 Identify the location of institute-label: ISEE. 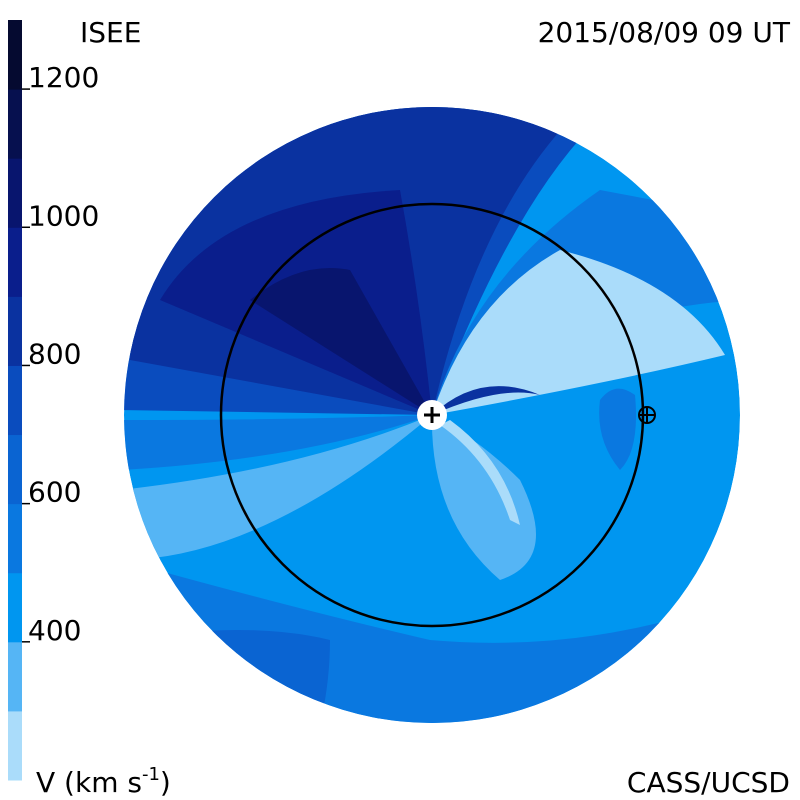
(110, 32).